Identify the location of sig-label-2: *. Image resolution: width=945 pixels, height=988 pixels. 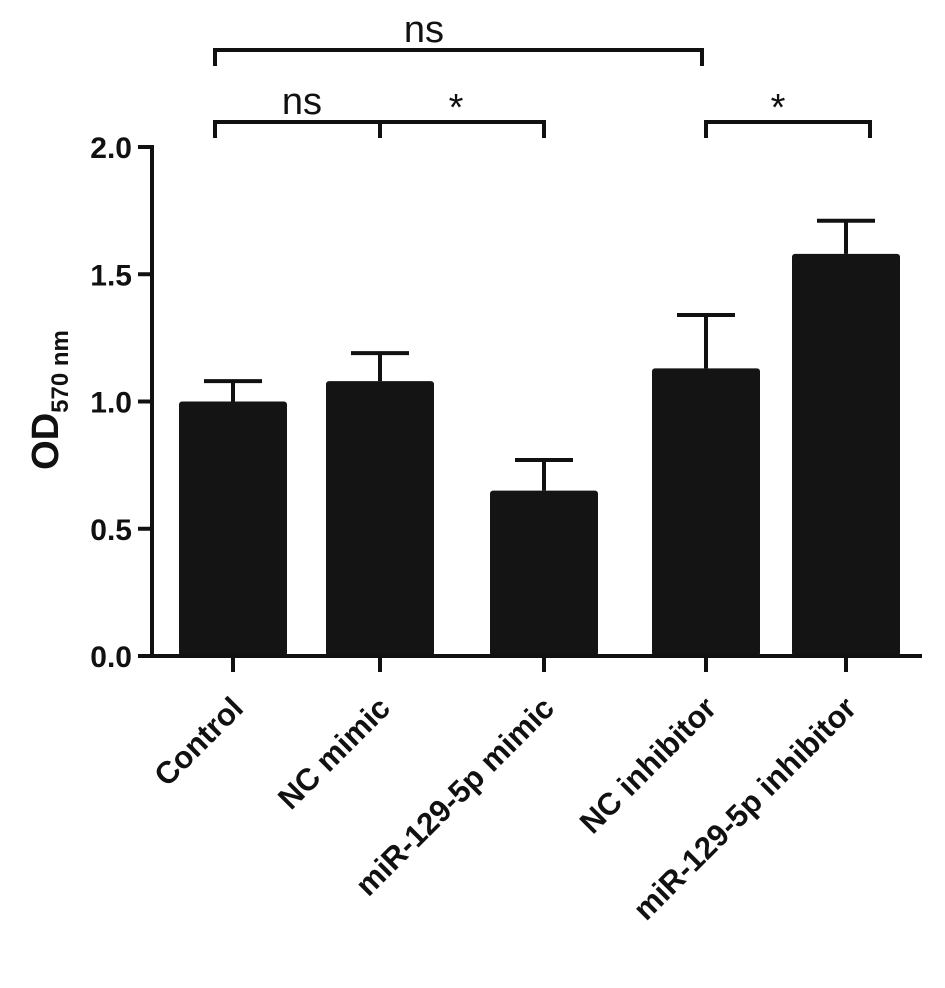
(456, 108).